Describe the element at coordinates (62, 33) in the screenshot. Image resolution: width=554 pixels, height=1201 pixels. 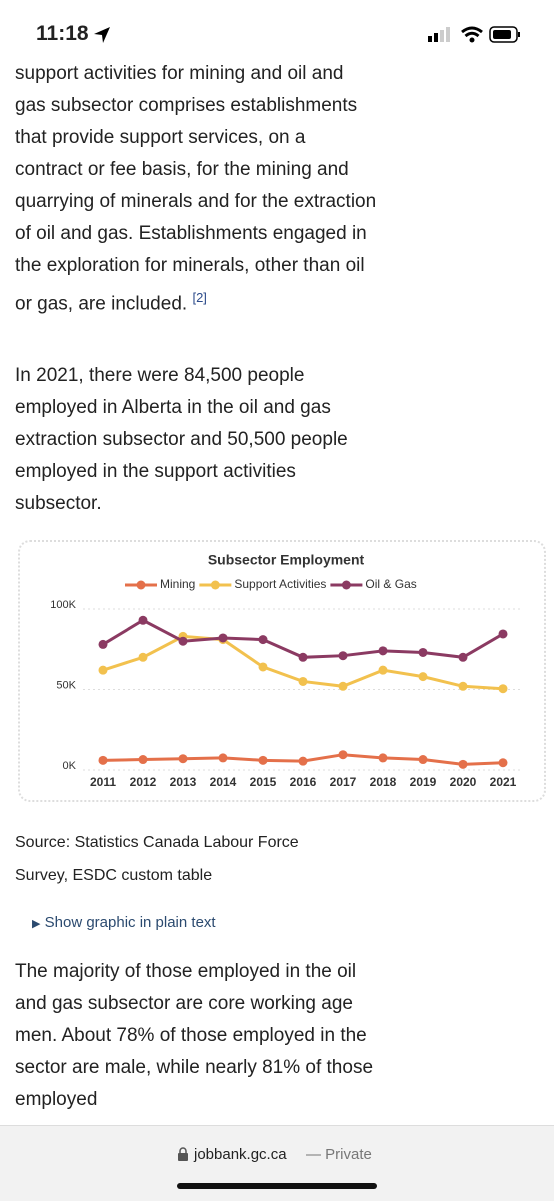
I see `clock: 11:18` at that location.